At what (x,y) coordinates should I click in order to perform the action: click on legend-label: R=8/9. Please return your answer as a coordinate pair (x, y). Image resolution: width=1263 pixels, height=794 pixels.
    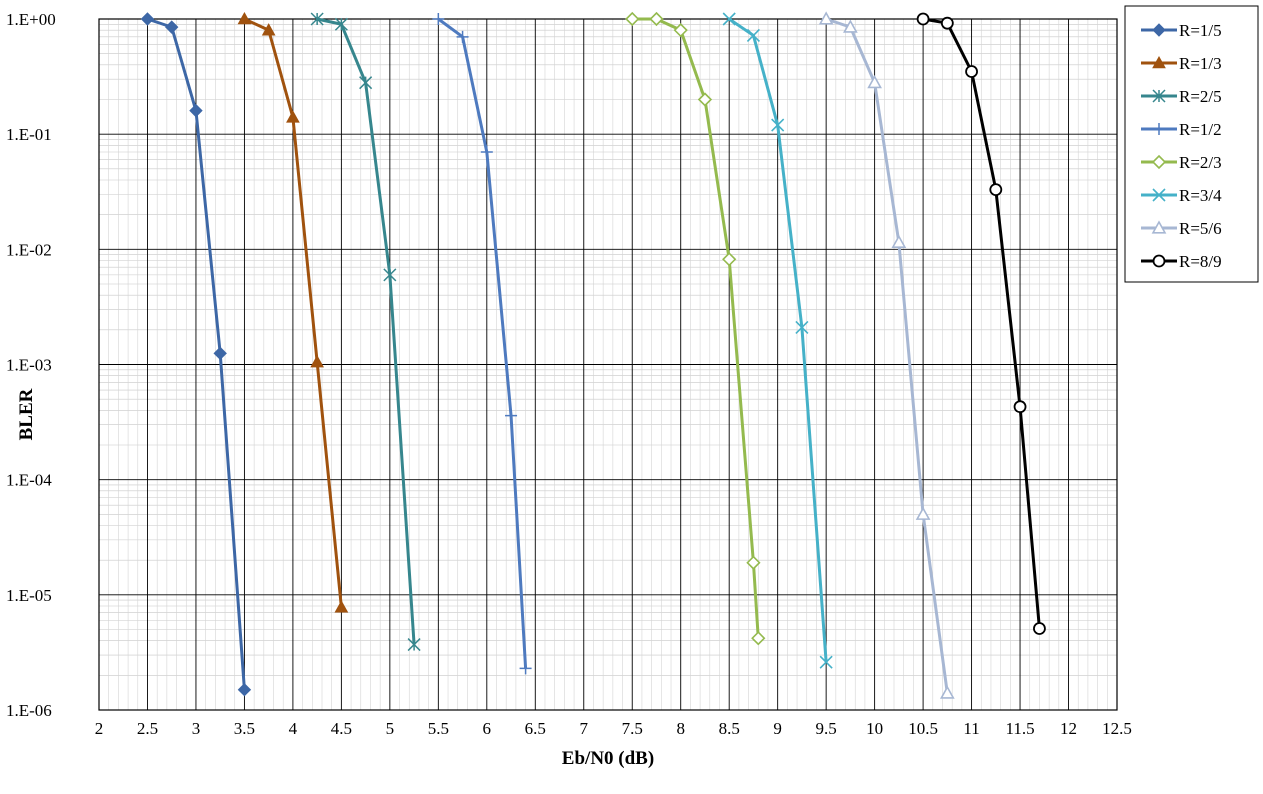
    Looking at the image, I should click on (1200, 261).